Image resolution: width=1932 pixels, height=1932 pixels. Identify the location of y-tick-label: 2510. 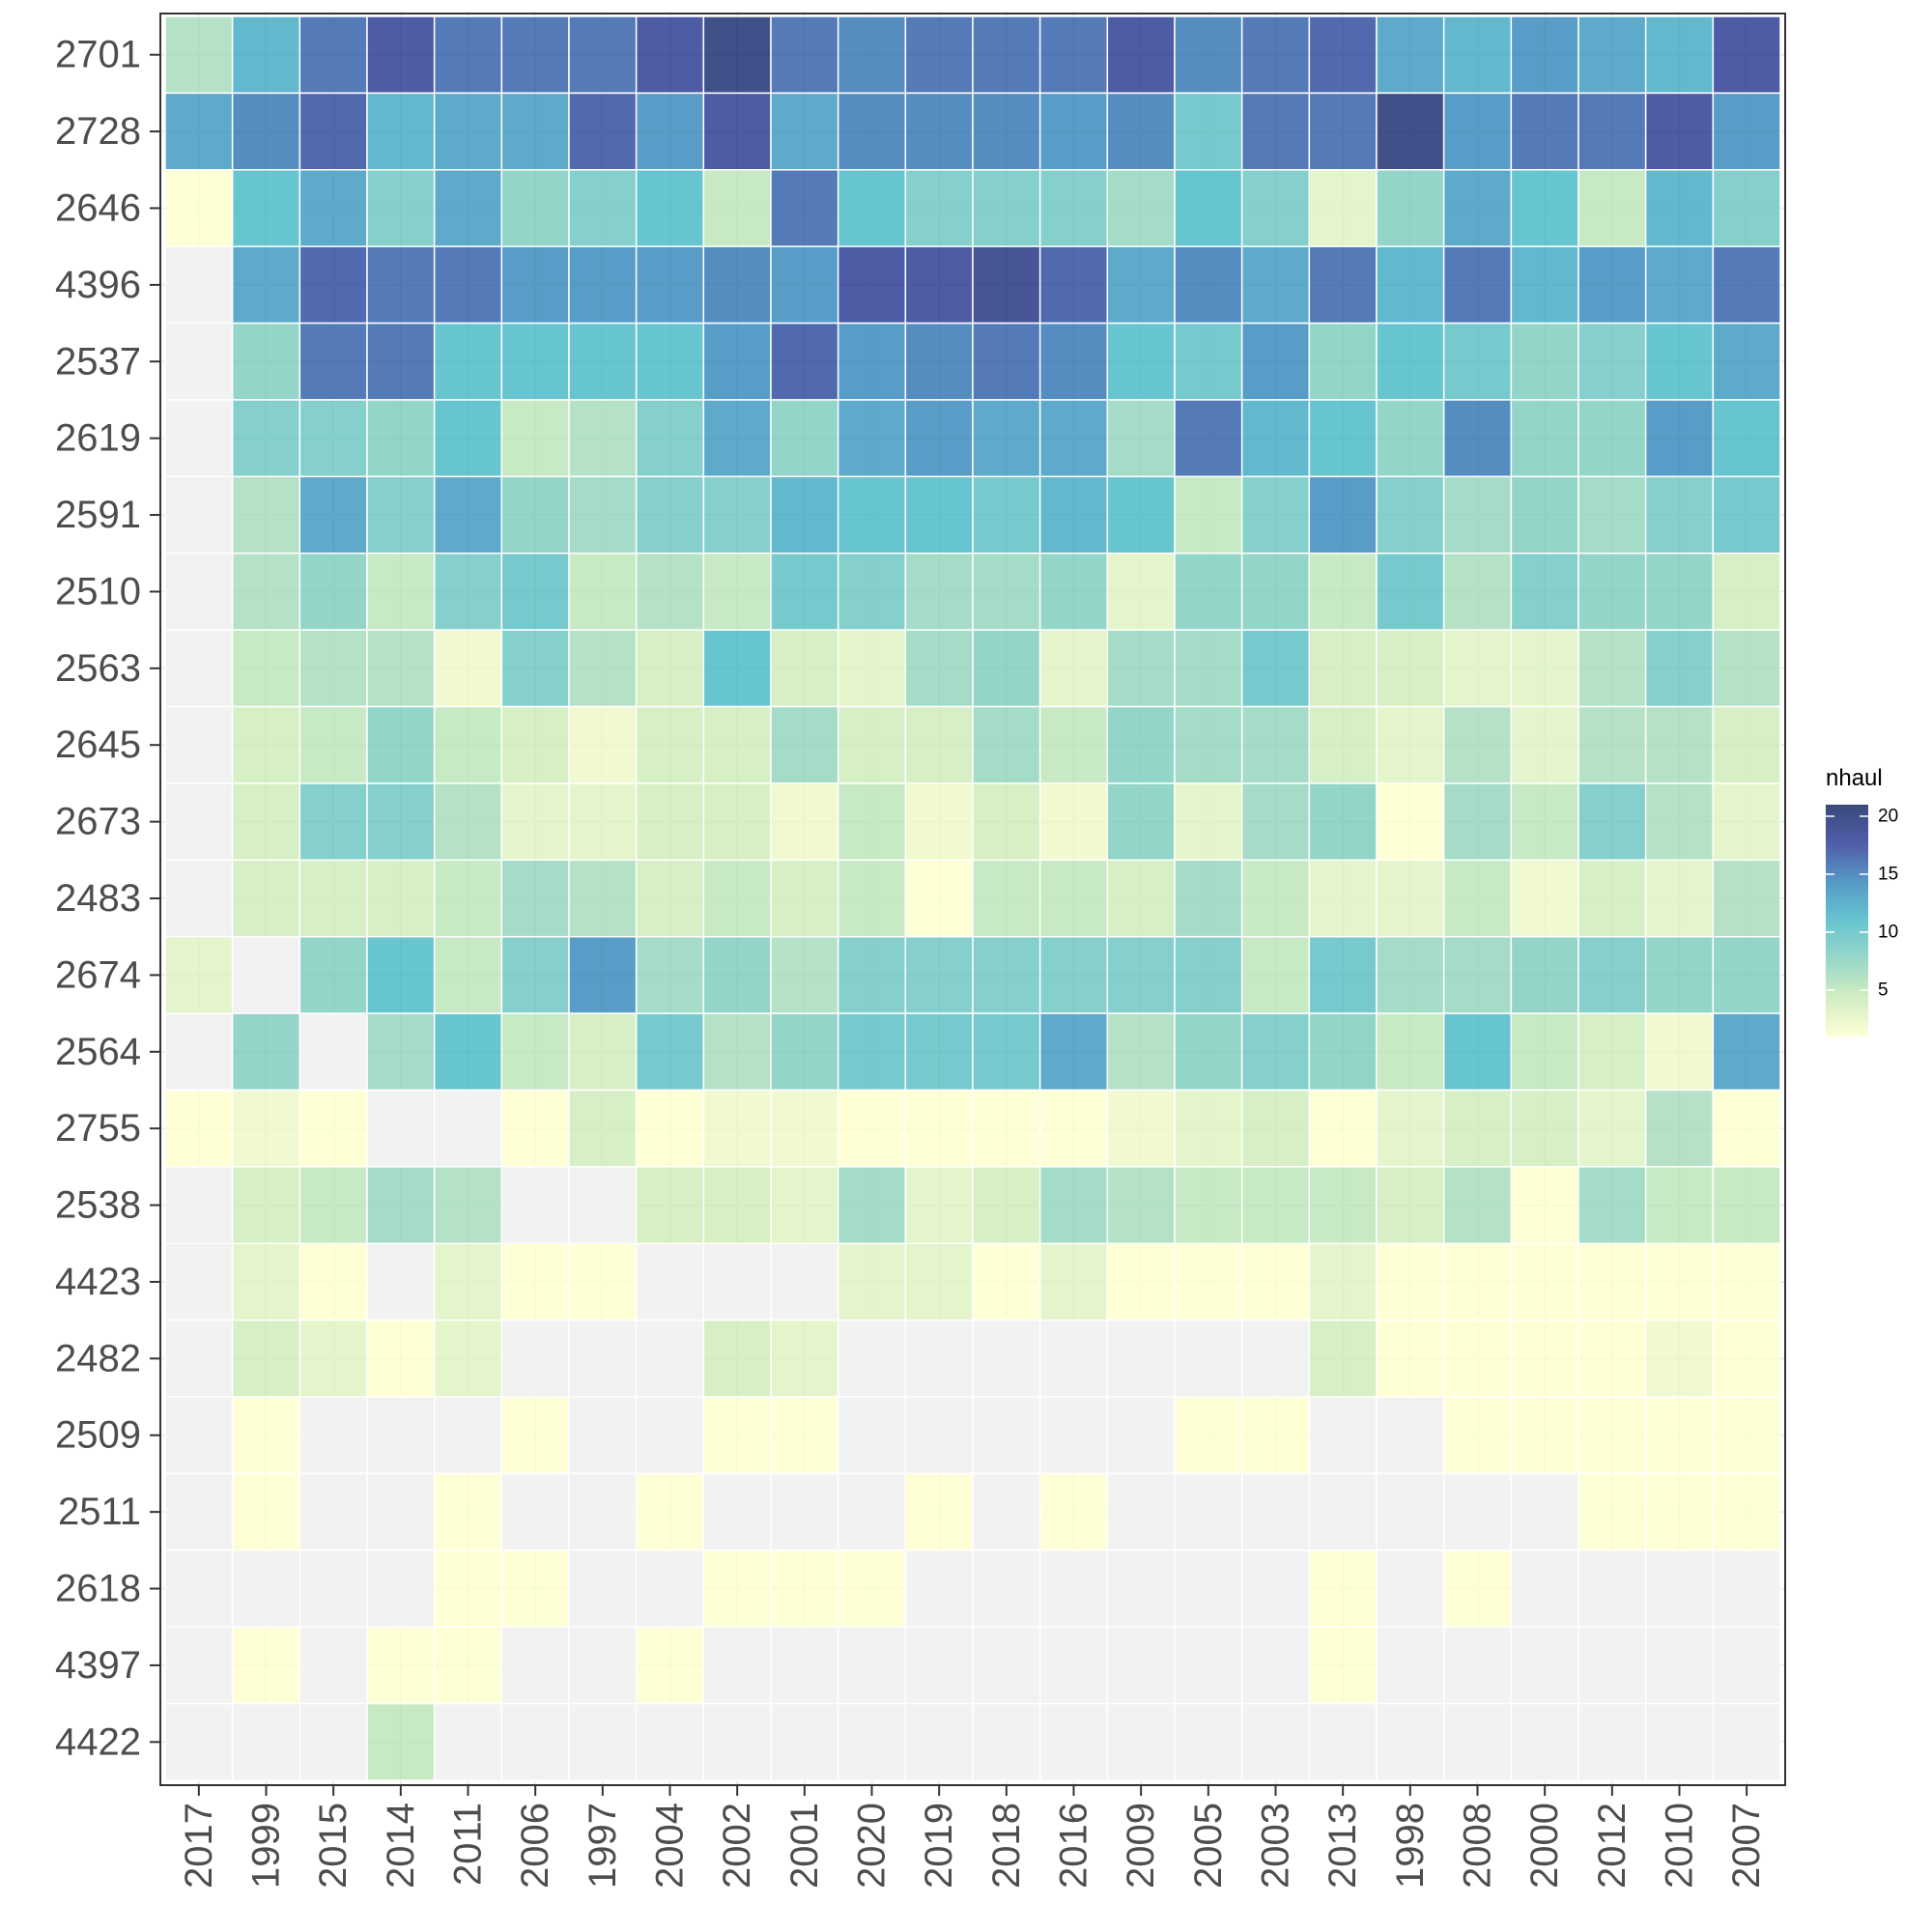
(98, 591).